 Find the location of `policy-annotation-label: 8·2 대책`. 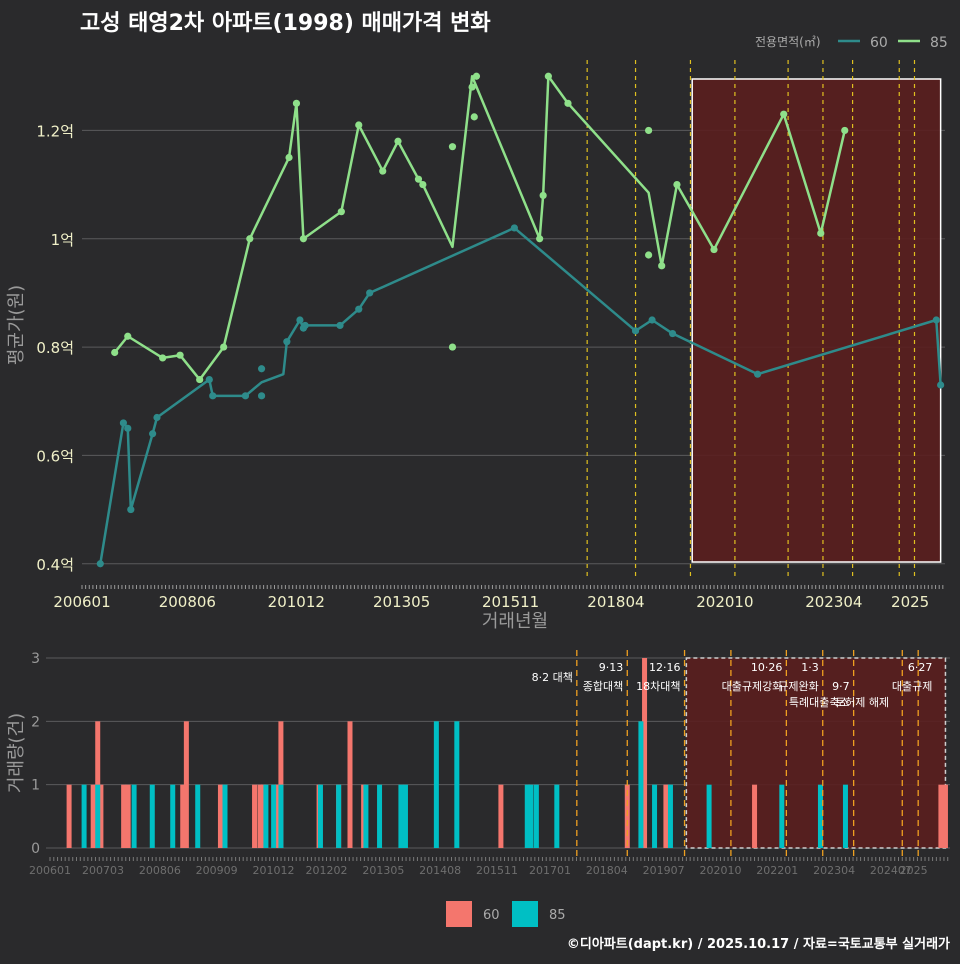

policy-annotation-label: 8·2 대책 is located at coordinates (552, 677).